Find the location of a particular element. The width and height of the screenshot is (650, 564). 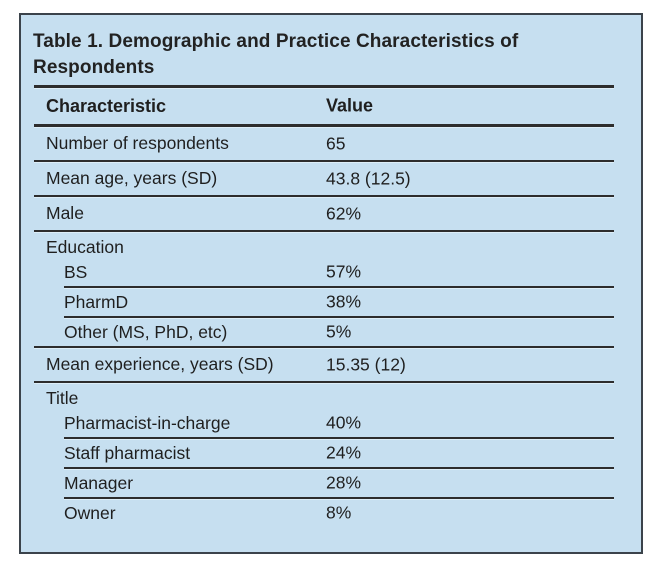

row-value: 15.35 (12) is located at coordinates (366, 364).